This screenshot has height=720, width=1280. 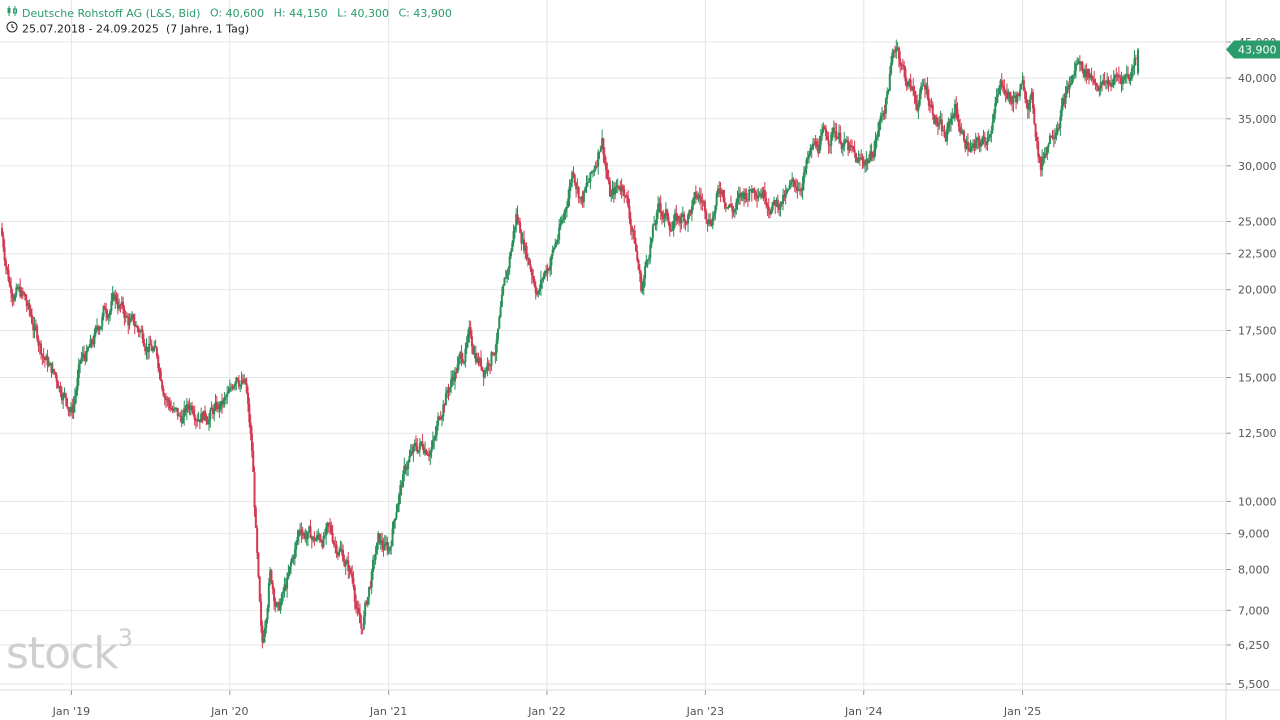 What do you see at coordinates (127, 29) in the screenshot?
I see `date-range: 25.07.2018 - 24.09.2025 (7 Jahre, 1 Tag)` at bounding box center [127, 29].